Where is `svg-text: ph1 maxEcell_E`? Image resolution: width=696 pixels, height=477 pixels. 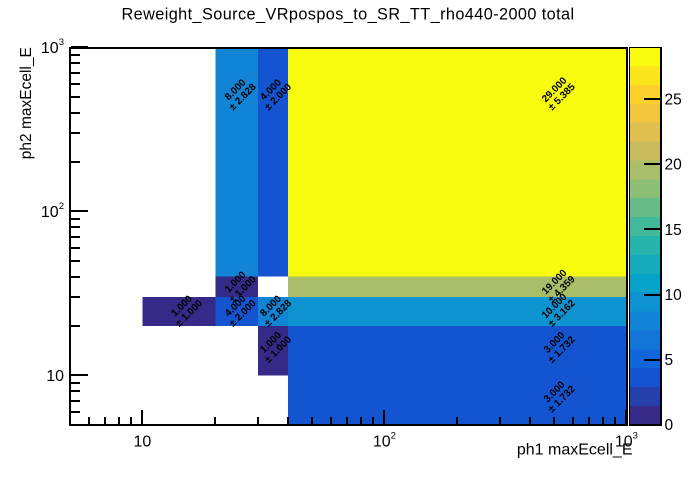
svg-text: ph1 maxEcell_E is located at coordinates (575, 450).